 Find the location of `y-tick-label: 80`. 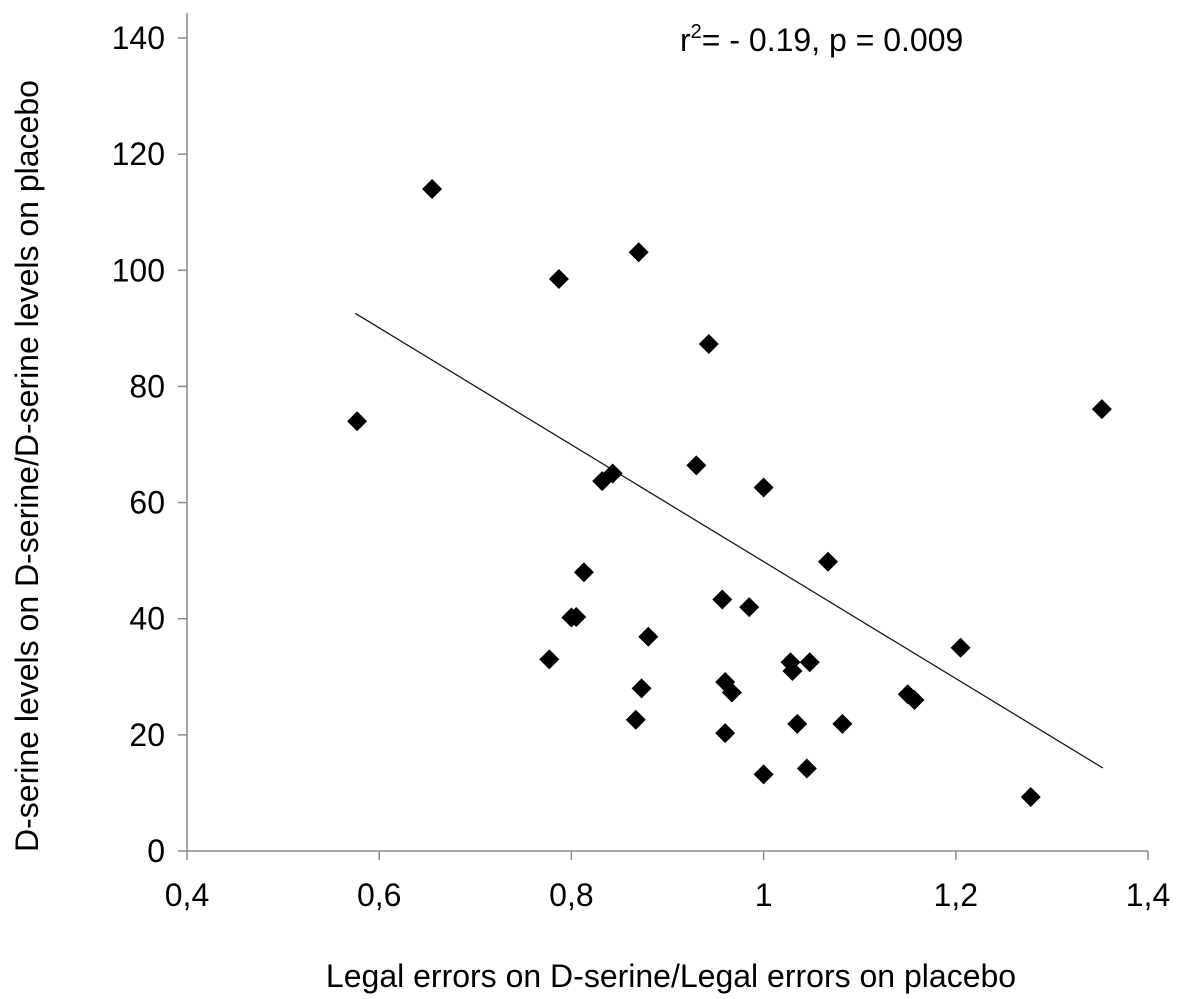

y-tick-label: 80 is located at coordinates (147, 386).